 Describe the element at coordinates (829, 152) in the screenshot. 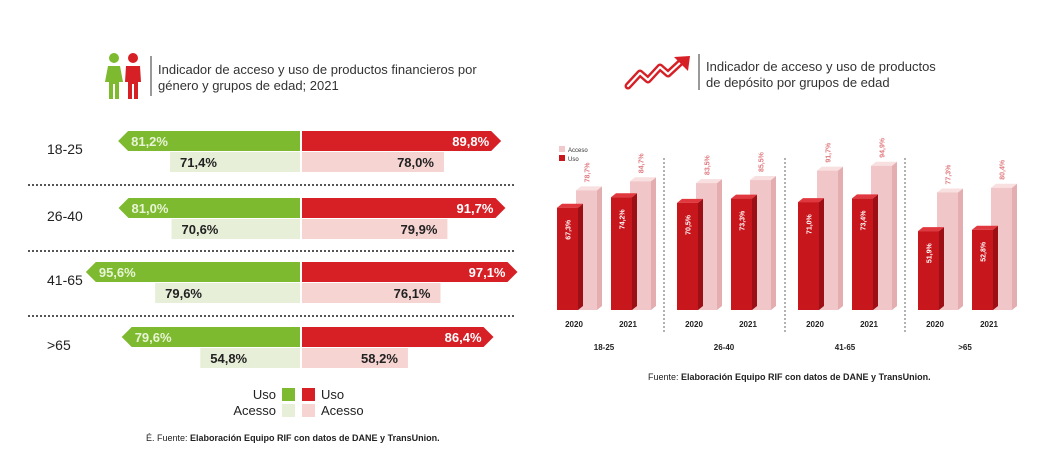

I see `label-acceso: 91,7%` at that location.